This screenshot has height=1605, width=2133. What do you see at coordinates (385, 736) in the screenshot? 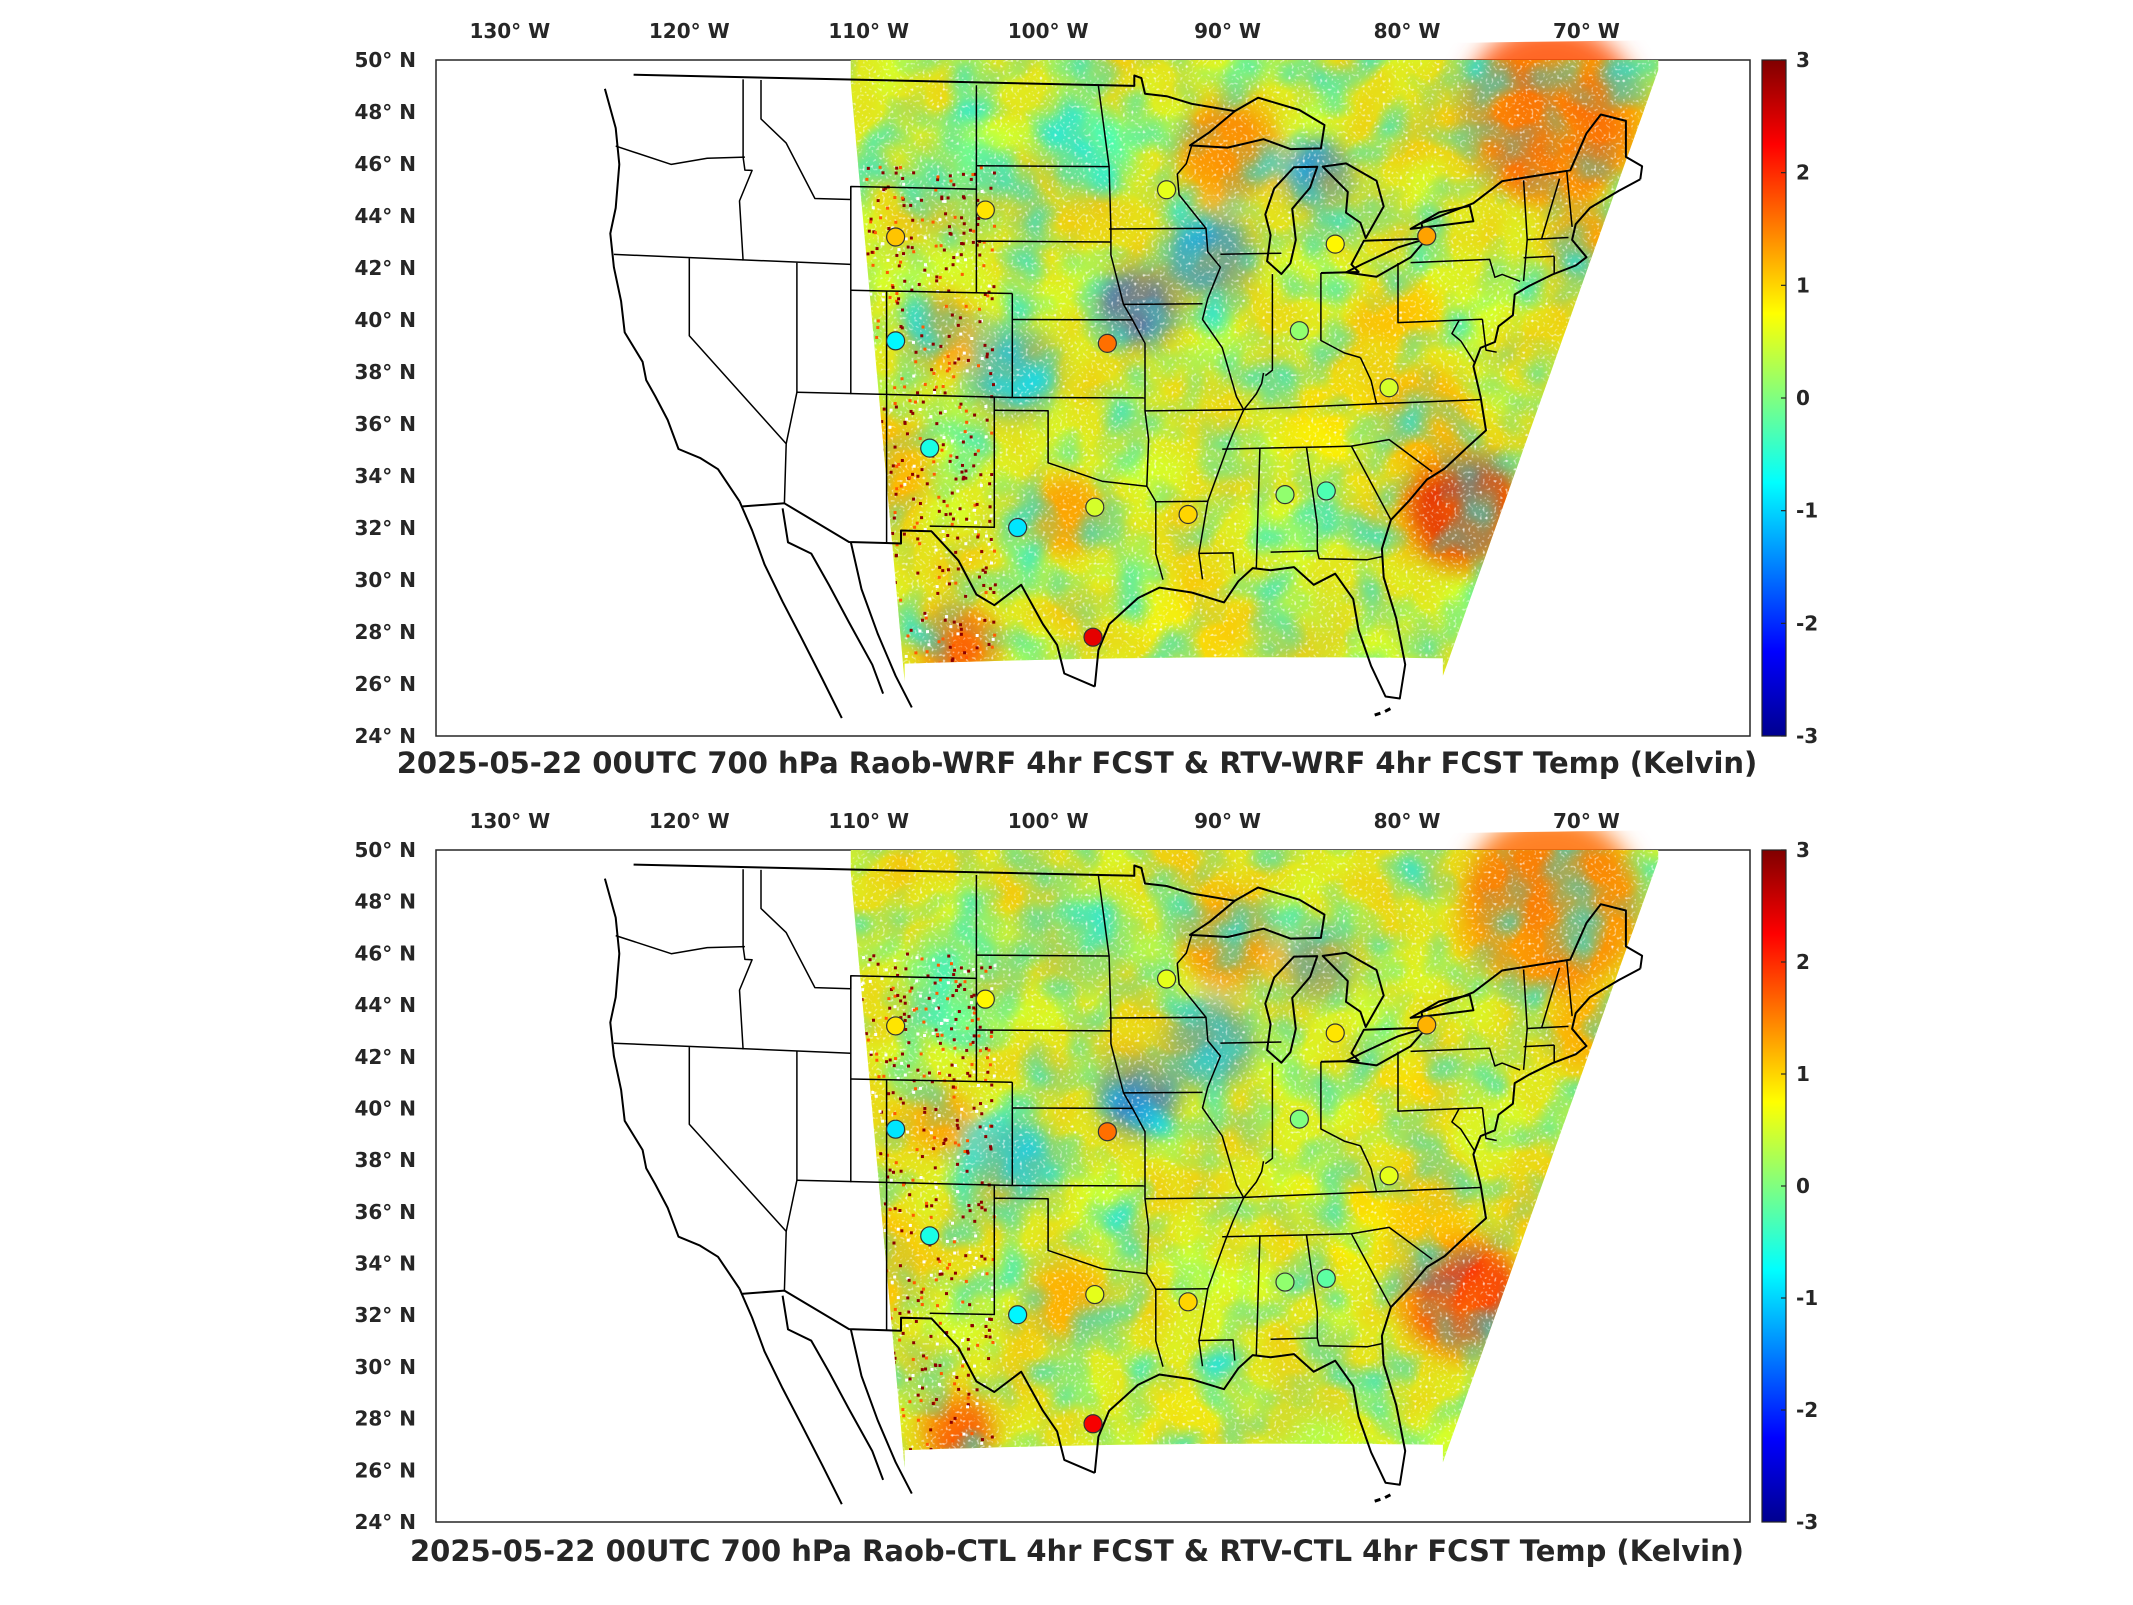
I see `latitude-label: 24° N` at bounding box center [385, 736].